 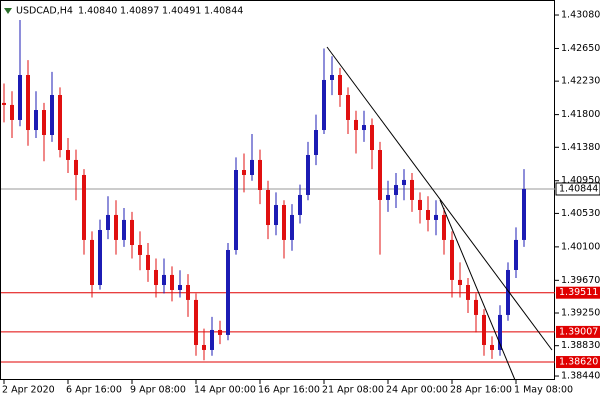 What do you see at coordinates (580, 15) in the screenshot?
I see `y-tick-label: 1.43080` at bounding box center [580, 15].